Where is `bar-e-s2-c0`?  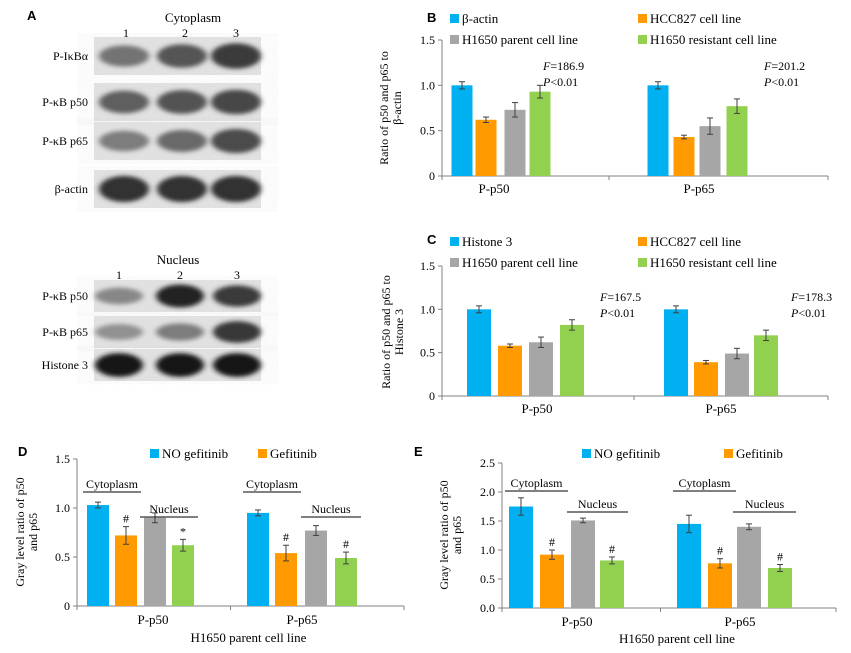 bar-e-s2-c0 is located at coordinates (583, 564).